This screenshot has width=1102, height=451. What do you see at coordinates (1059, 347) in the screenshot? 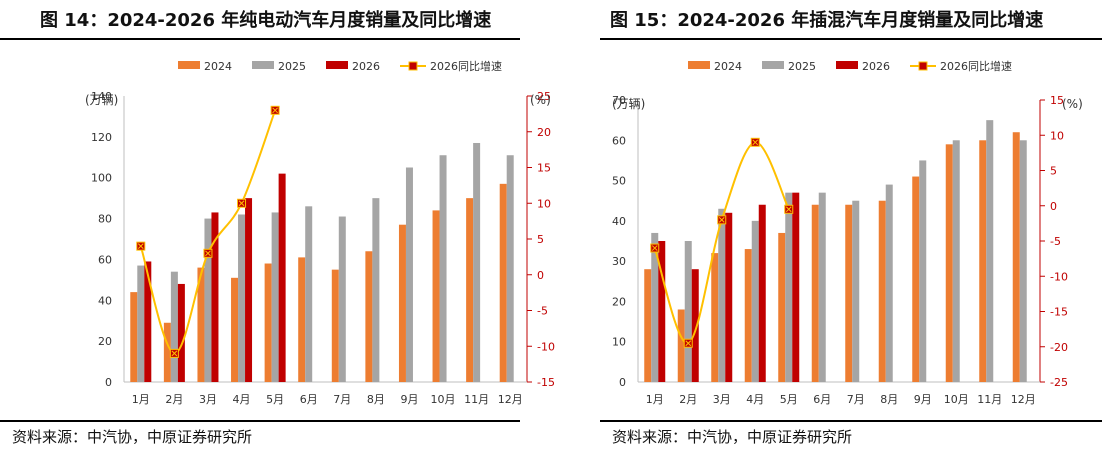
I see `y-tick-label-right: -20` at bounding box center [1059, 347].